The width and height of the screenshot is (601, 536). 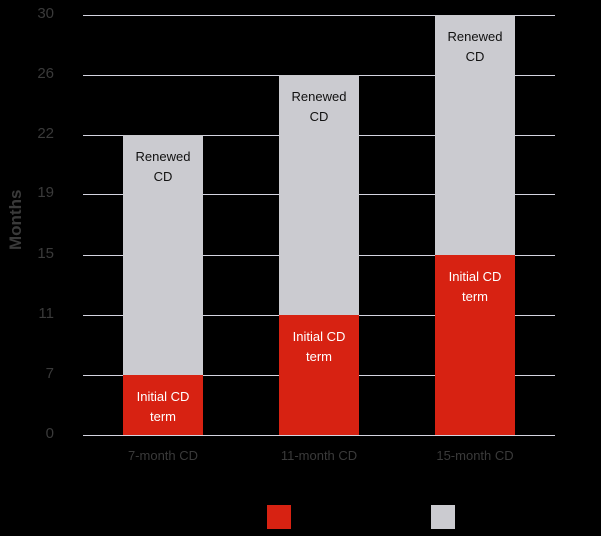 I want to click on bar-7-month-cd: Renewed CD Initial CD term, so click(x=163, y=285).